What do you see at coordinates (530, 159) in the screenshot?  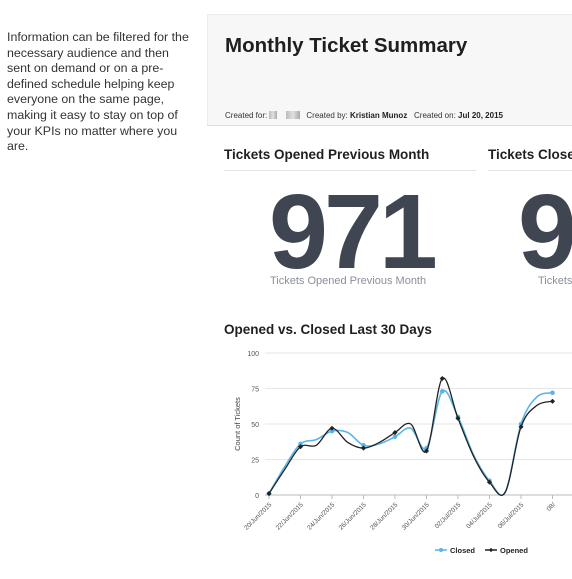 I see `kpi-title: Tickets Closed Previous Month` at bounding box center [530, 159].